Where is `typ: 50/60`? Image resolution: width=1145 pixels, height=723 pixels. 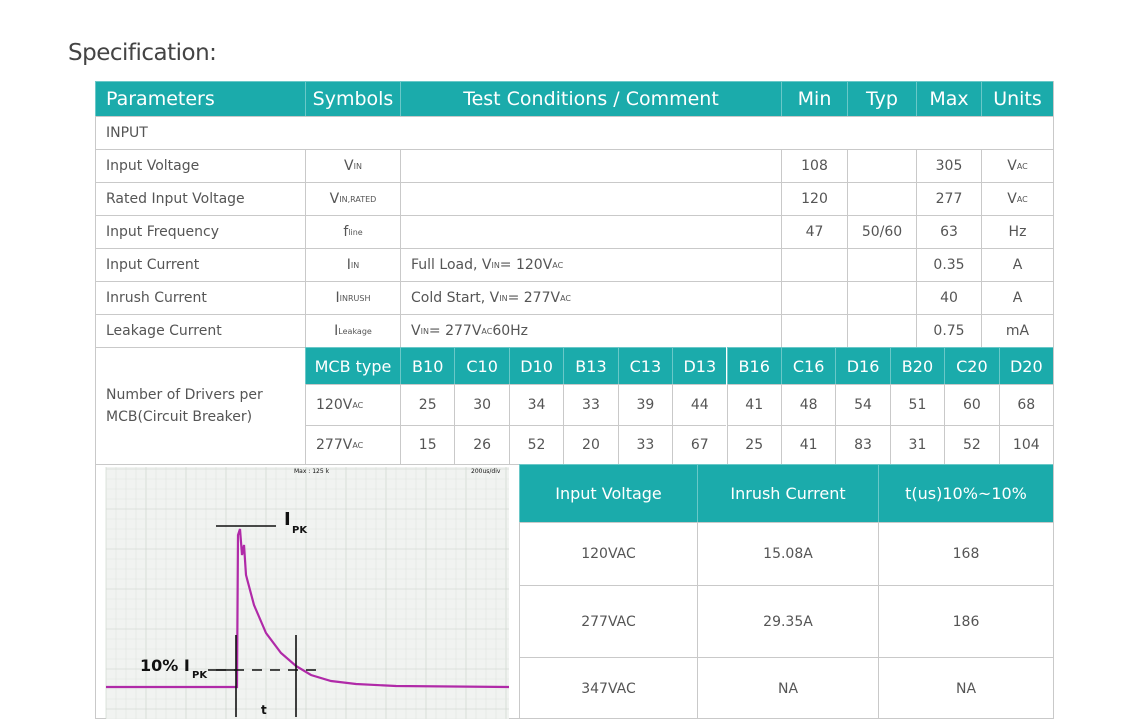
typ: 50/60 is located at coordinates (882, 232).